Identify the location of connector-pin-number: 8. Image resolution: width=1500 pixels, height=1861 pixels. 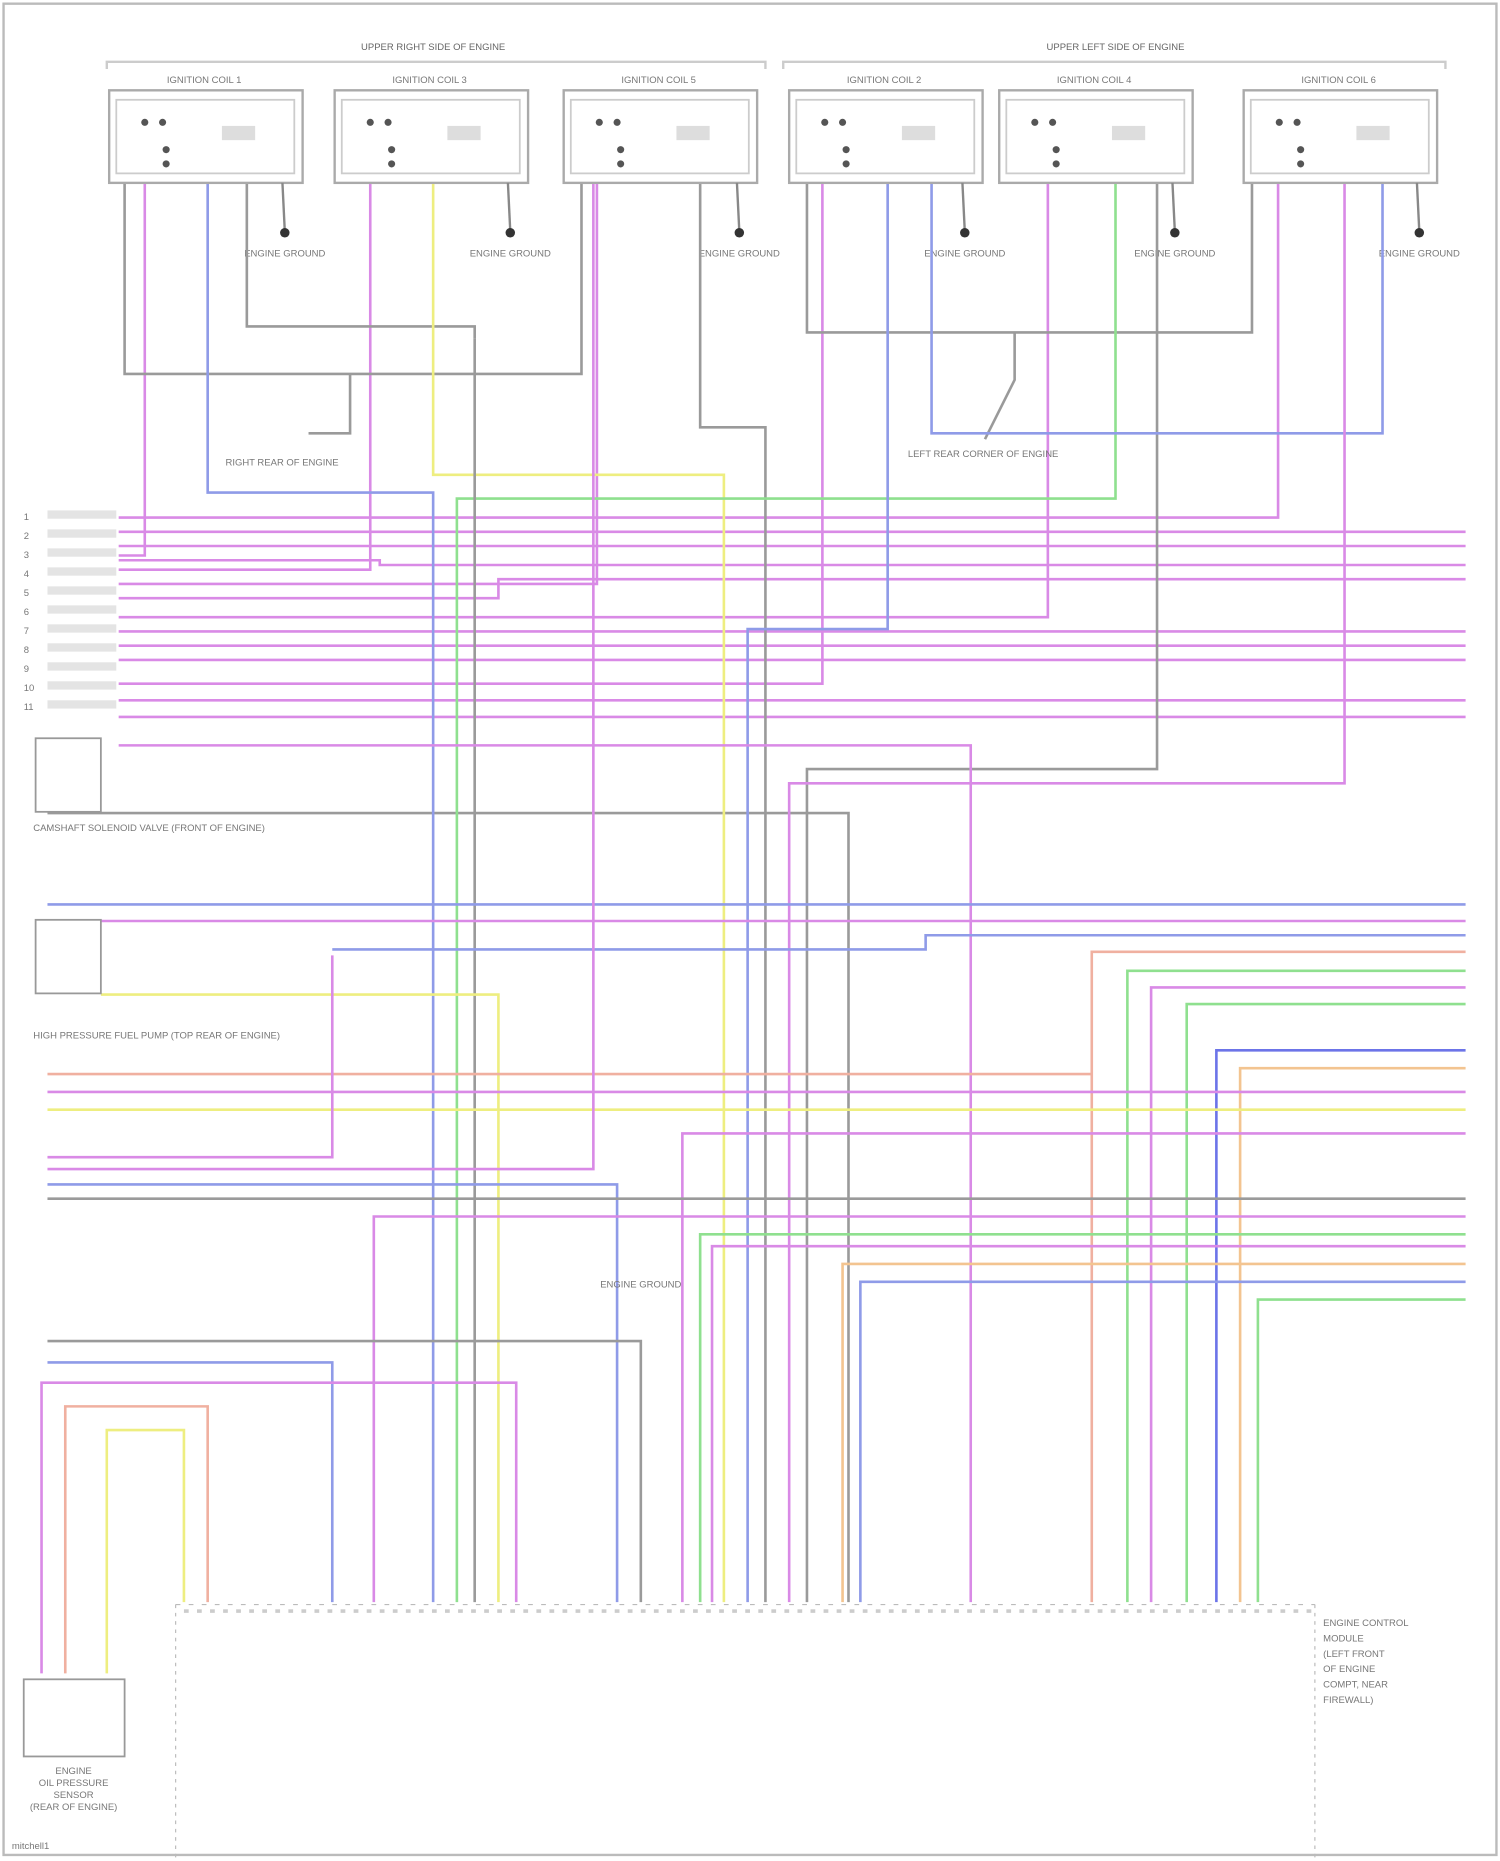
(26, 650).